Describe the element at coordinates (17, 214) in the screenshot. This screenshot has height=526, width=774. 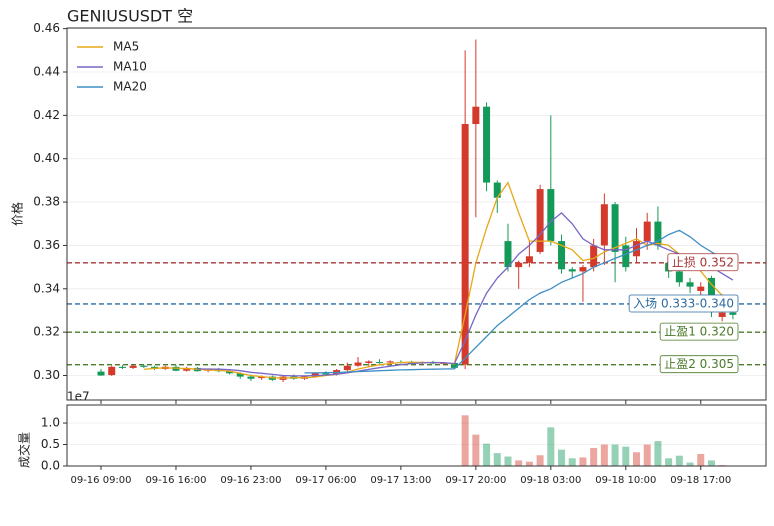
I see `y-axis-label: 价格` at that location.